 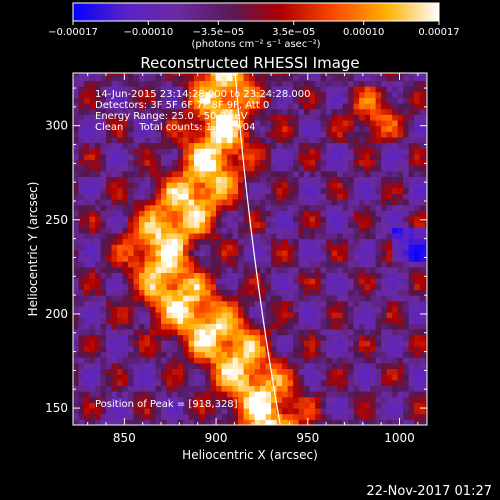 What do you see at coordinates (219, 32) in the screenshot?
I see `colorbar-tick-label: −3.5e−05` at bounding box center [219, 32].